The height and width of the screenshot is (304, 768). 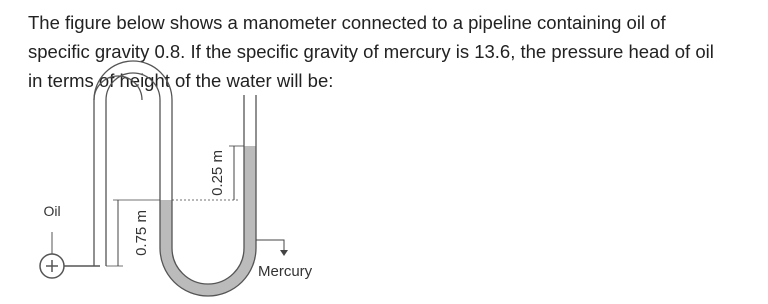 I want to click on tube-outer, so click(x=181, y=184).